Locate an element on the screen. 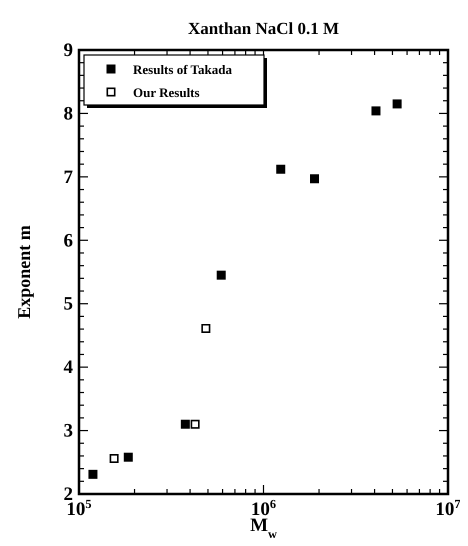  y-tick-label: 7 is located at coordinates (69, 177).